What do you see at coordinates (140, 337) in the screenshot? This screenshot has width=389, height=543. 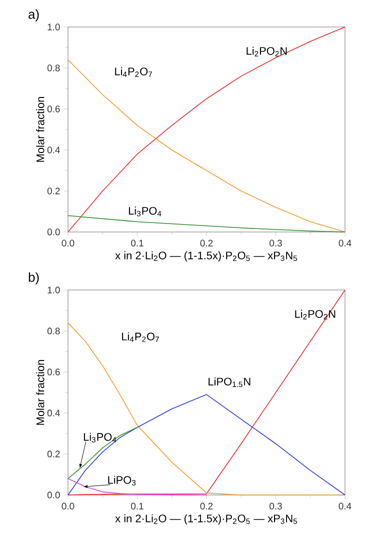 I see `text: Li$_{4}$P$_{2}$O$_{7}$` at bounding box center [140, 337].